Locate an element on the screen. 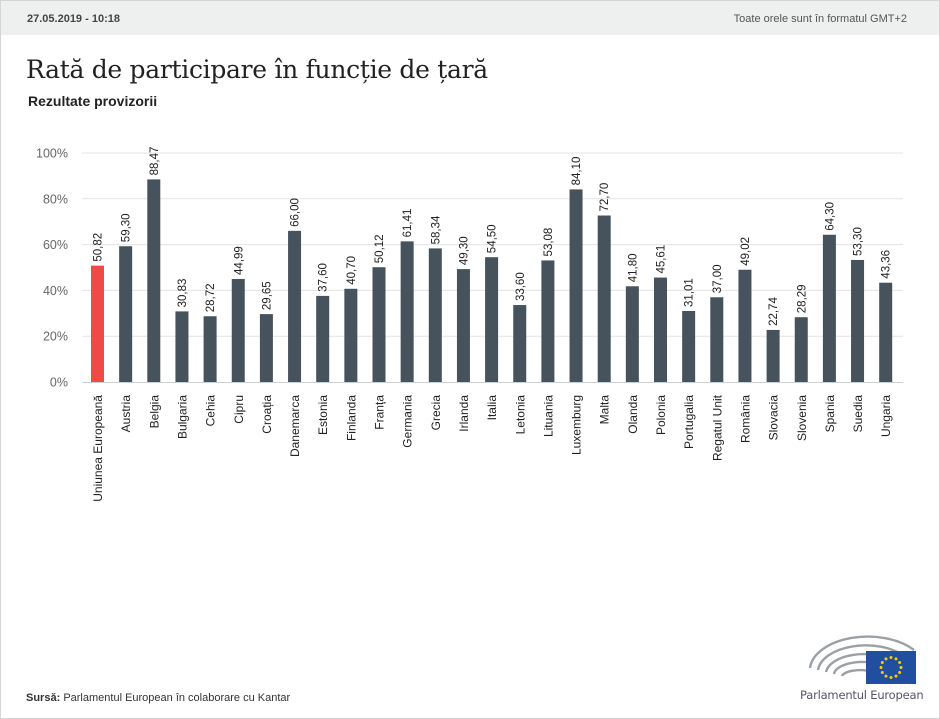 The height and width of the screenshot is (719, 940). bar-ungaria is located at coordinates (886, 332).